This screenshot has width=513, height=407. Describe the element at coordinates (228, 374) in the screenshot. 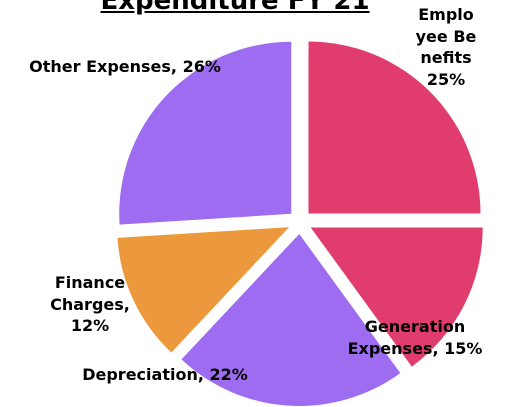

I see `value-label: 22%` at that location.